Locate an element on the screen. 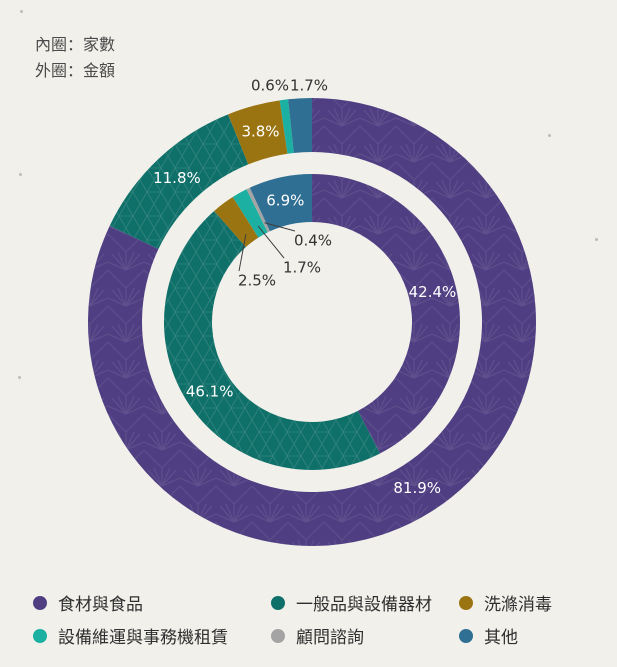  inner-label-3: 1.7% is located at coordinates (302, 268).